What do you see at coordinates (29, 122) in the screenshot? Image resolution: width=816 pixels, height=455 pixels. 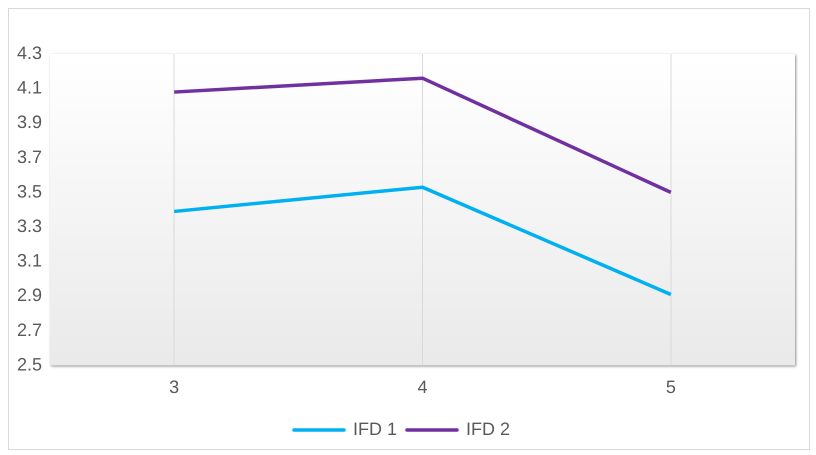 I see `y-tick-label: 3.9` at bounding box center [29, 122].